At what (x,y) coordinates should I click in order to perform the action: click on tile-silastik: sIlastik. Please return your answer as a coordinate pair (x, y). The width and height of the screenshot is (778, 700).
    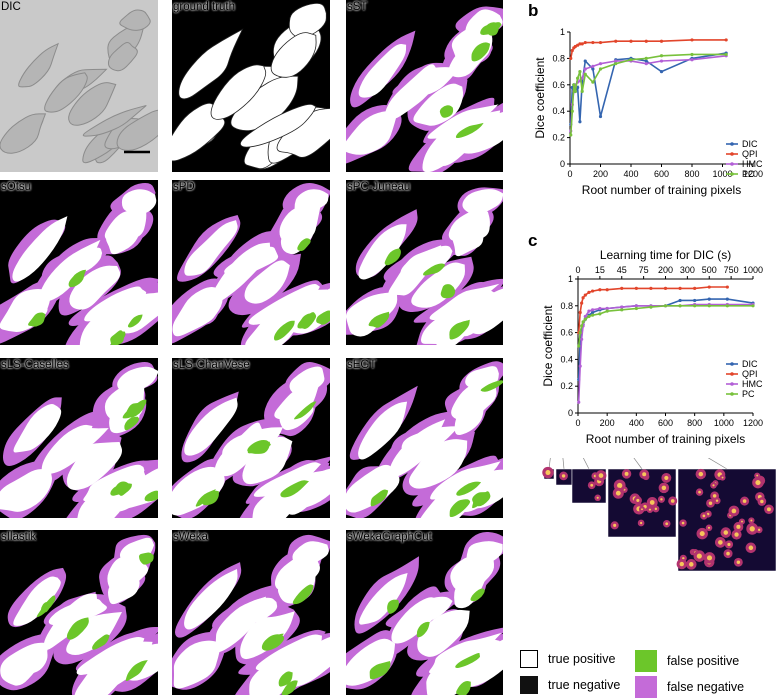
    Looking at the image, I should click on (79, 612).